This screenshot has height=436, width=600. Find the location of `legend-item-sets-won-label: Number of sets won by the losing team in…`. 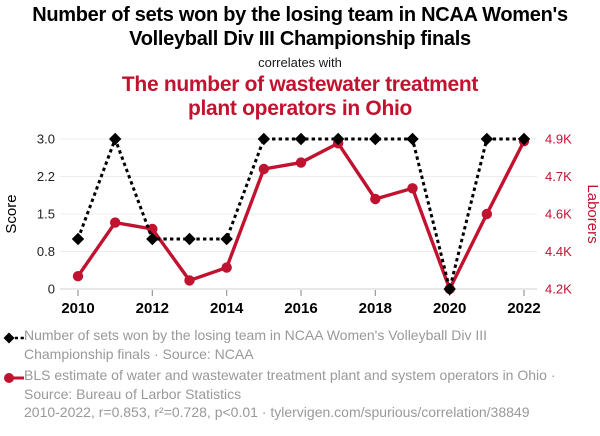

legend-item-sets-won-label: Number of sets won by the losing team in… is located at coordinates (256, 344).